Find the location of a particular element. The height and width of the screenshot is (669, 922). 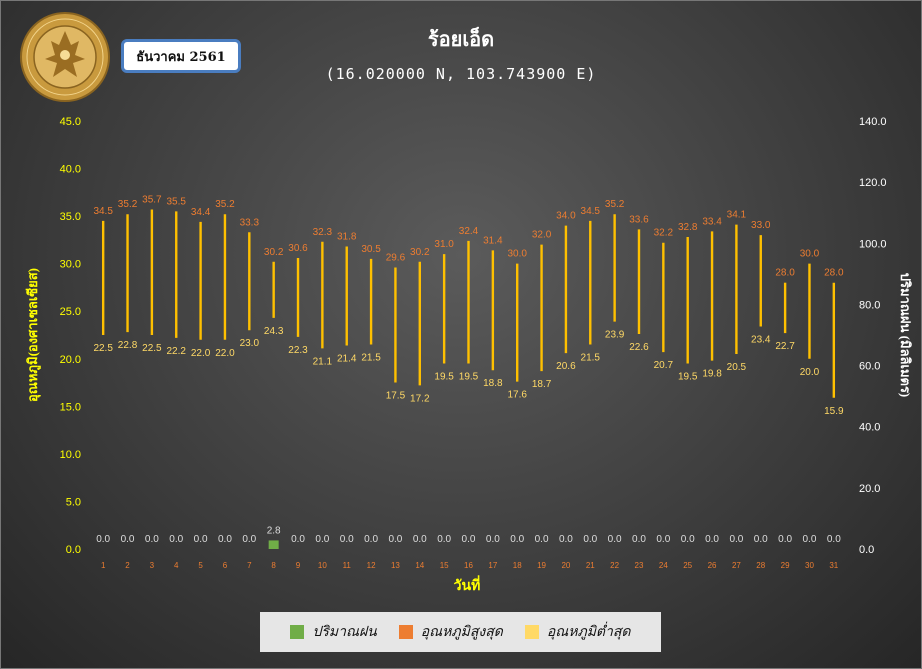

x-tick-label: 23 is located at coordinates (639, 565).